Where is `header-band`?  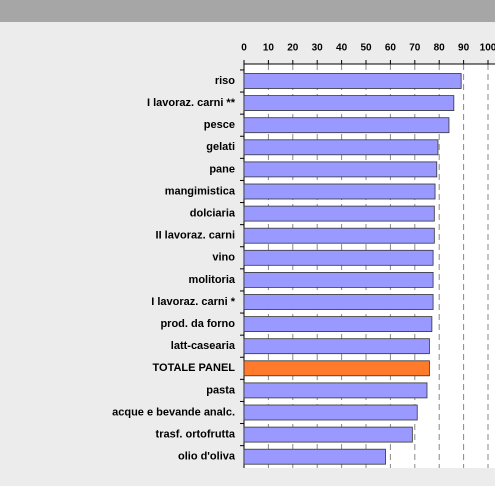 header-band is located at coordinates (247, 11).